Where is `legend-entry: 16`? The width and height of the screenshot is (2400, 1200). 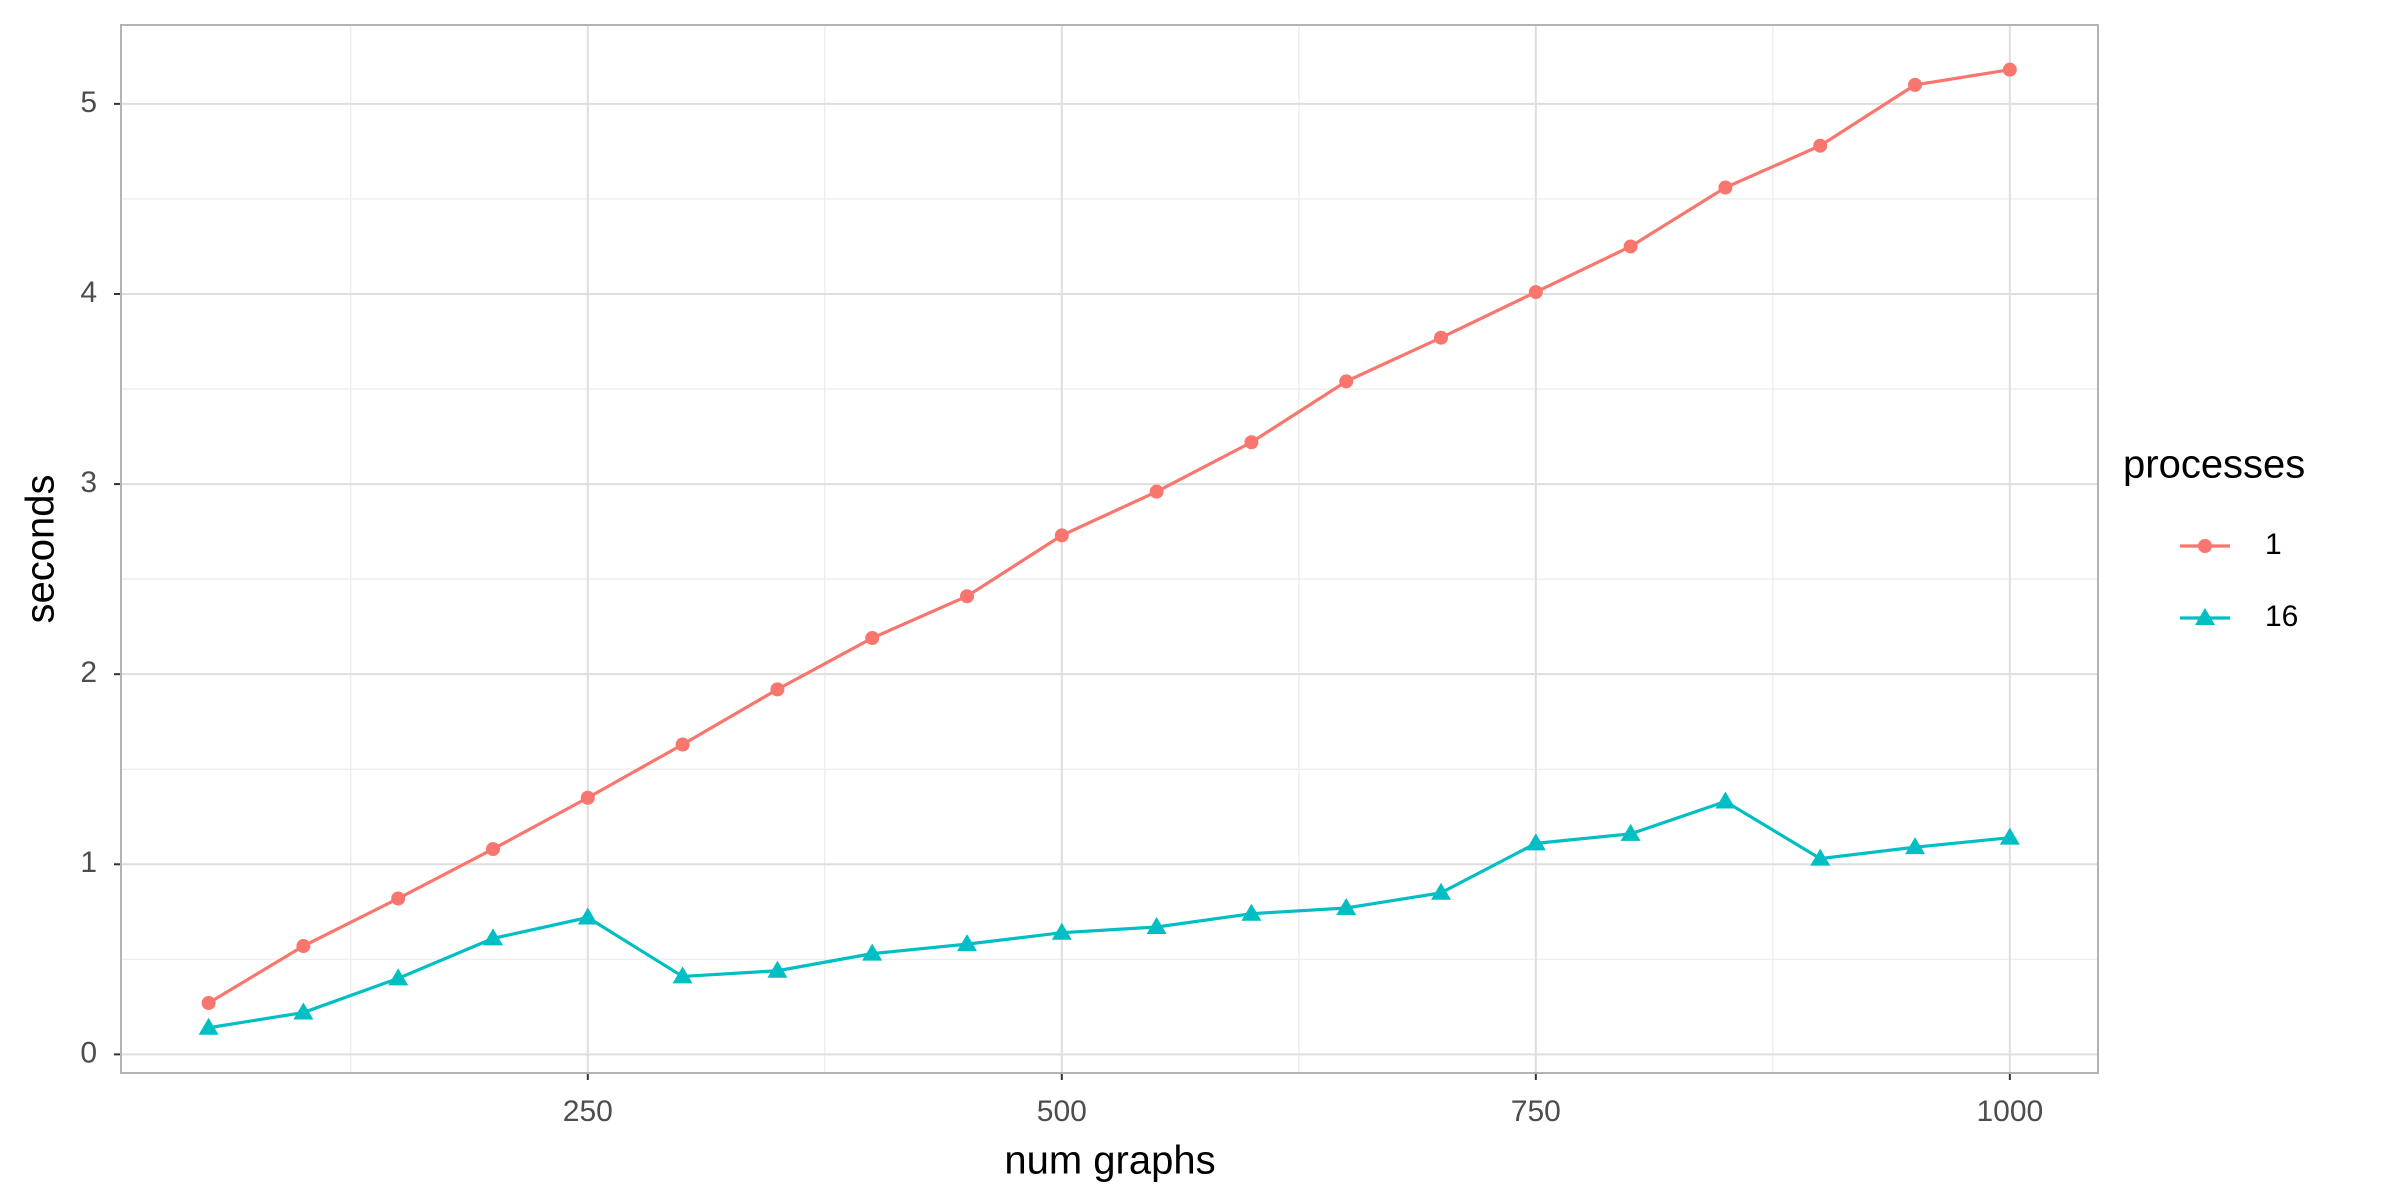
legend-entry: 16 is located at coordinates (2239, 616).